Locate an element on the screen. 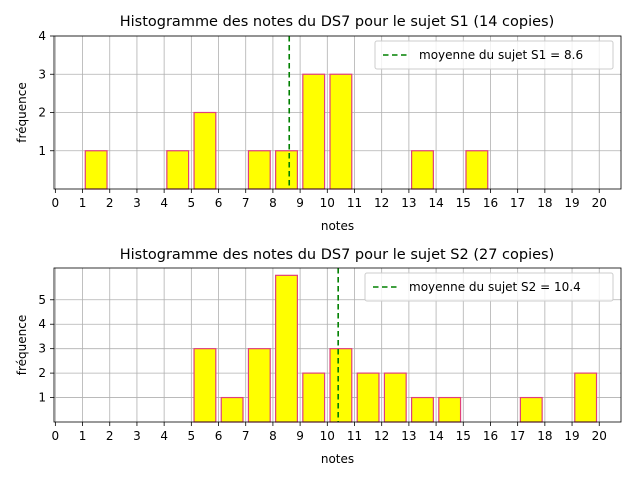  legend-label: moyenne du sujet S2 = 10.4 is located at coordinates (495, 287).